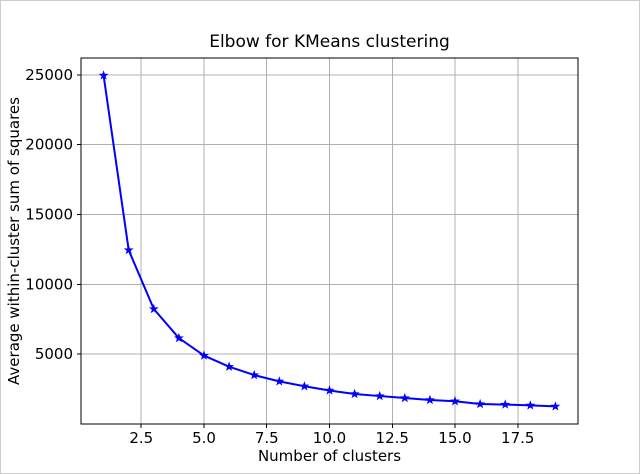 Image resolution: width=640 pixels, height=474 pixels. What do you see at coordinates (49, 75) in the screenshot?
I see `y-tick-label: 25000` at bounding box center [49, 75].